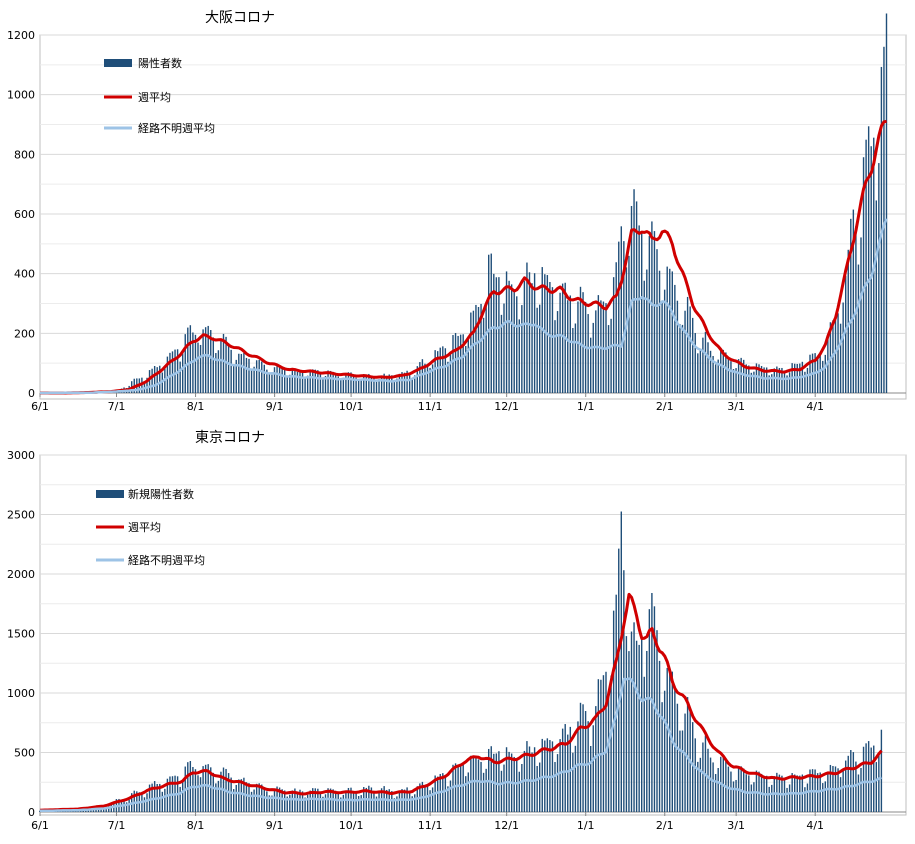  I want to click on legend: 陽性者数 週平均 経路不明週平均, so click(159, 95).